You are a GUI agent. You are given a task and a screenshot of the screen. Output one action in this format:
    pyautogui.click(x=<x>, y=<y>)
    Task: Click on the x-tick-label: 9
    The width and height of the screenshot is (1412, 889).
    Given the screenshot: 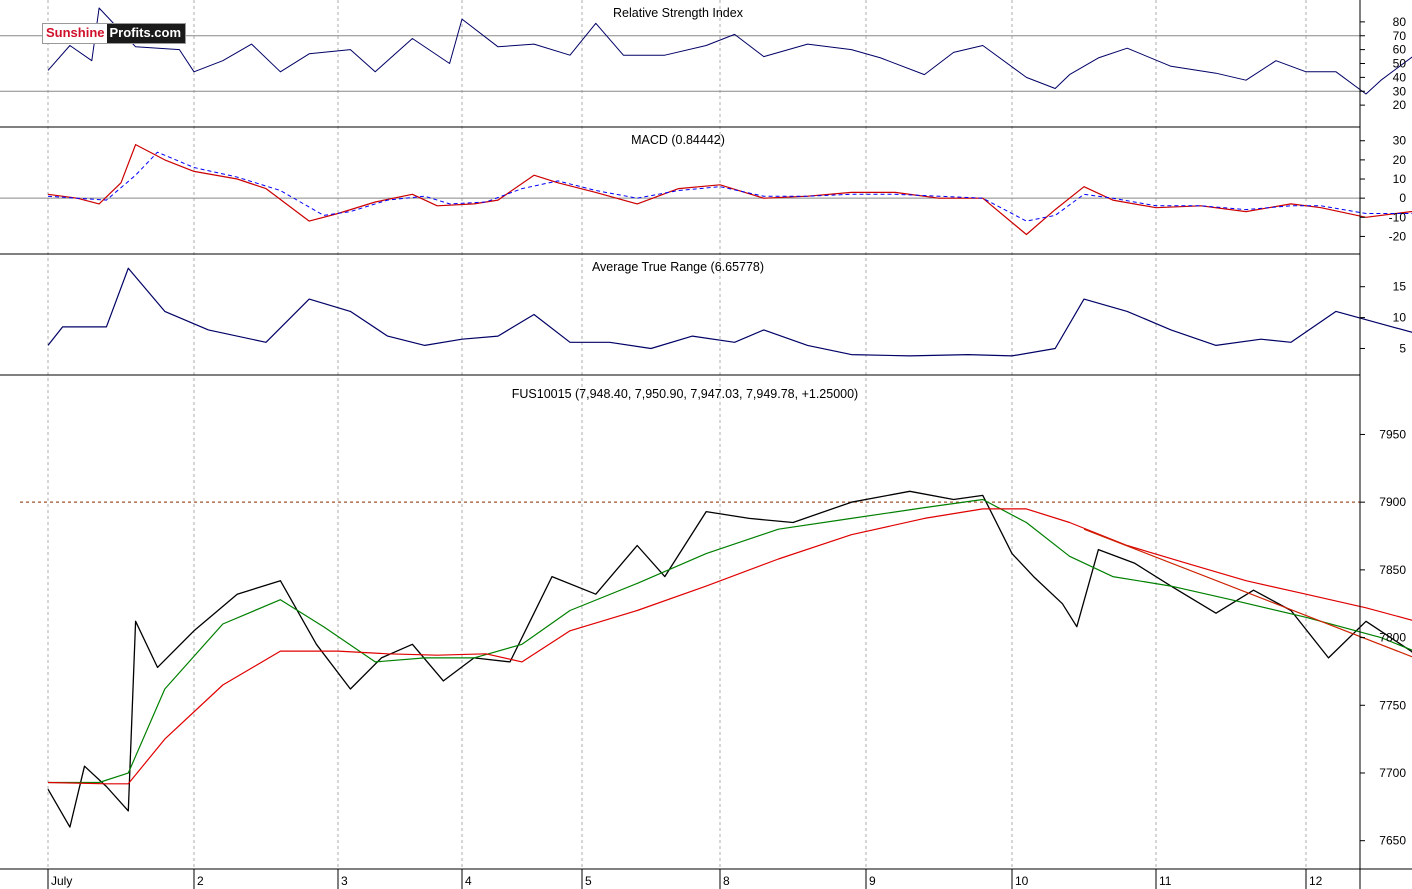 What is the action you would take?
    pyautogui.click(x=872, y=881)
    